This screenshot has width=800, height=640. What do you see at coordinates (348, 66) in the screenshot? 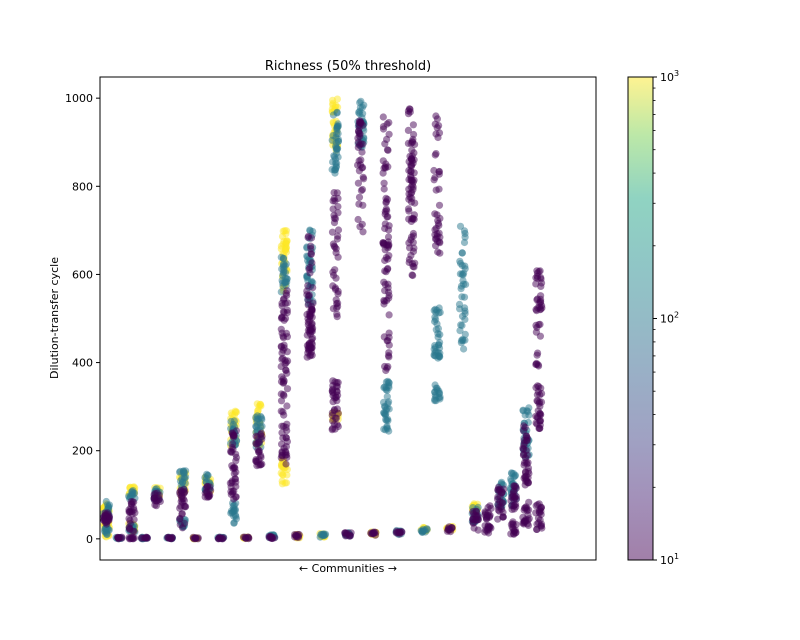
I see `chart-title: Richness (50% threshold)` at bounding box center [348, 66].